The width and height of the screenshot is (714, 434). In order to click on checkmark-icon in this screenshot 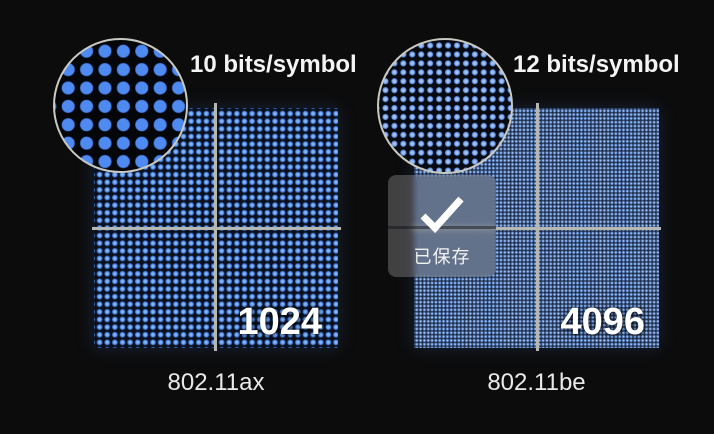, I will do `click(442, 214)`.